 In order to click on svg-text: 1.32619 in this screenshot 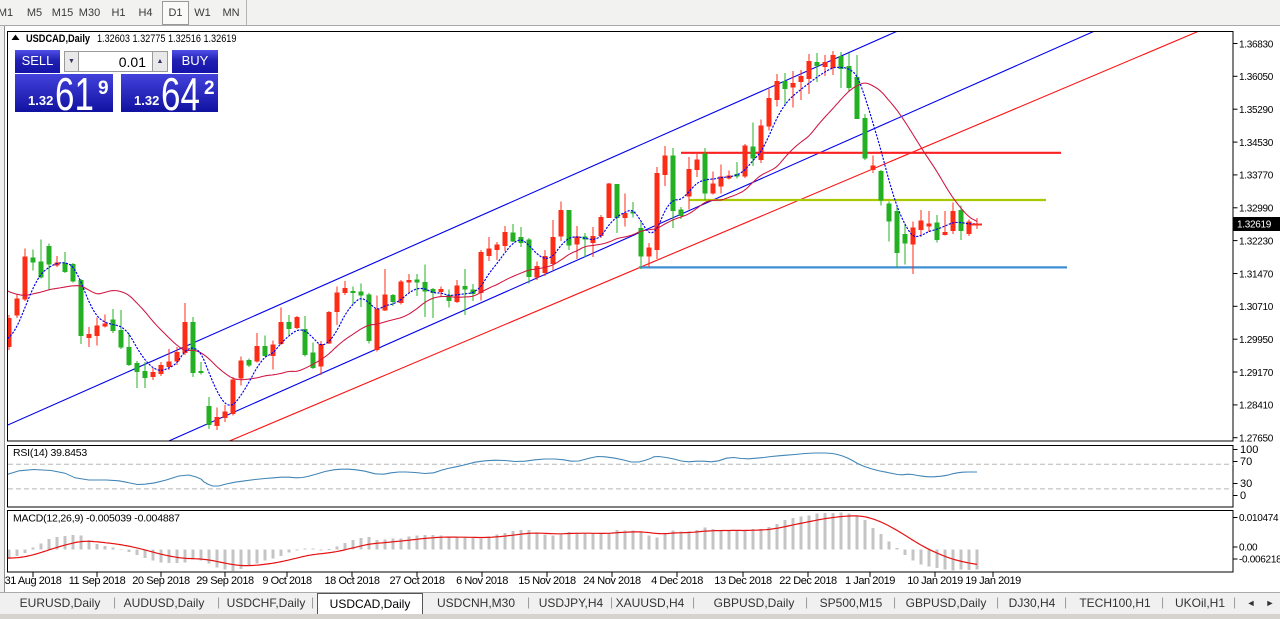, I will do `click(1254, 225)`.